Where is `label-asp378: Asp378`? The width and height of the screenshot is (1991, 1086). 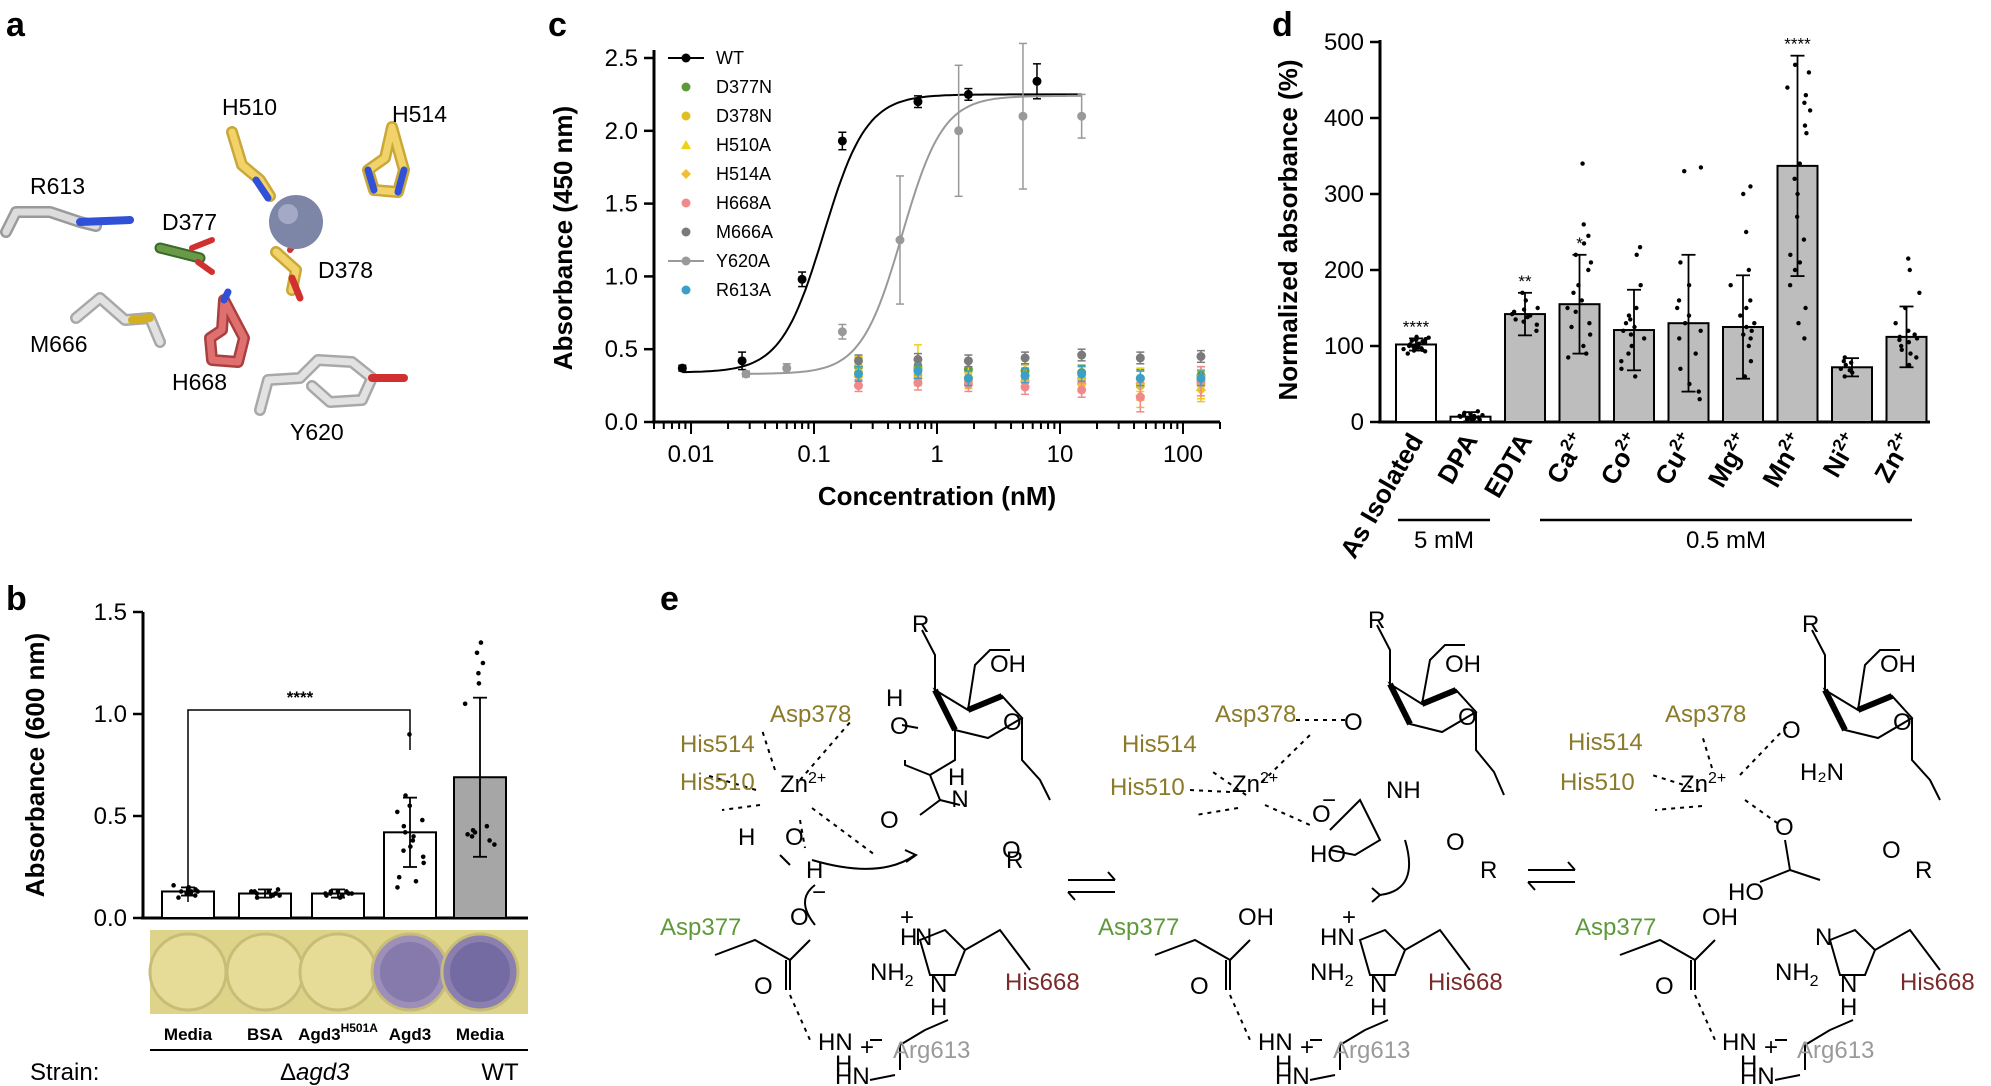
label-asp378: Asp378 is located at coordinates (810, 714).